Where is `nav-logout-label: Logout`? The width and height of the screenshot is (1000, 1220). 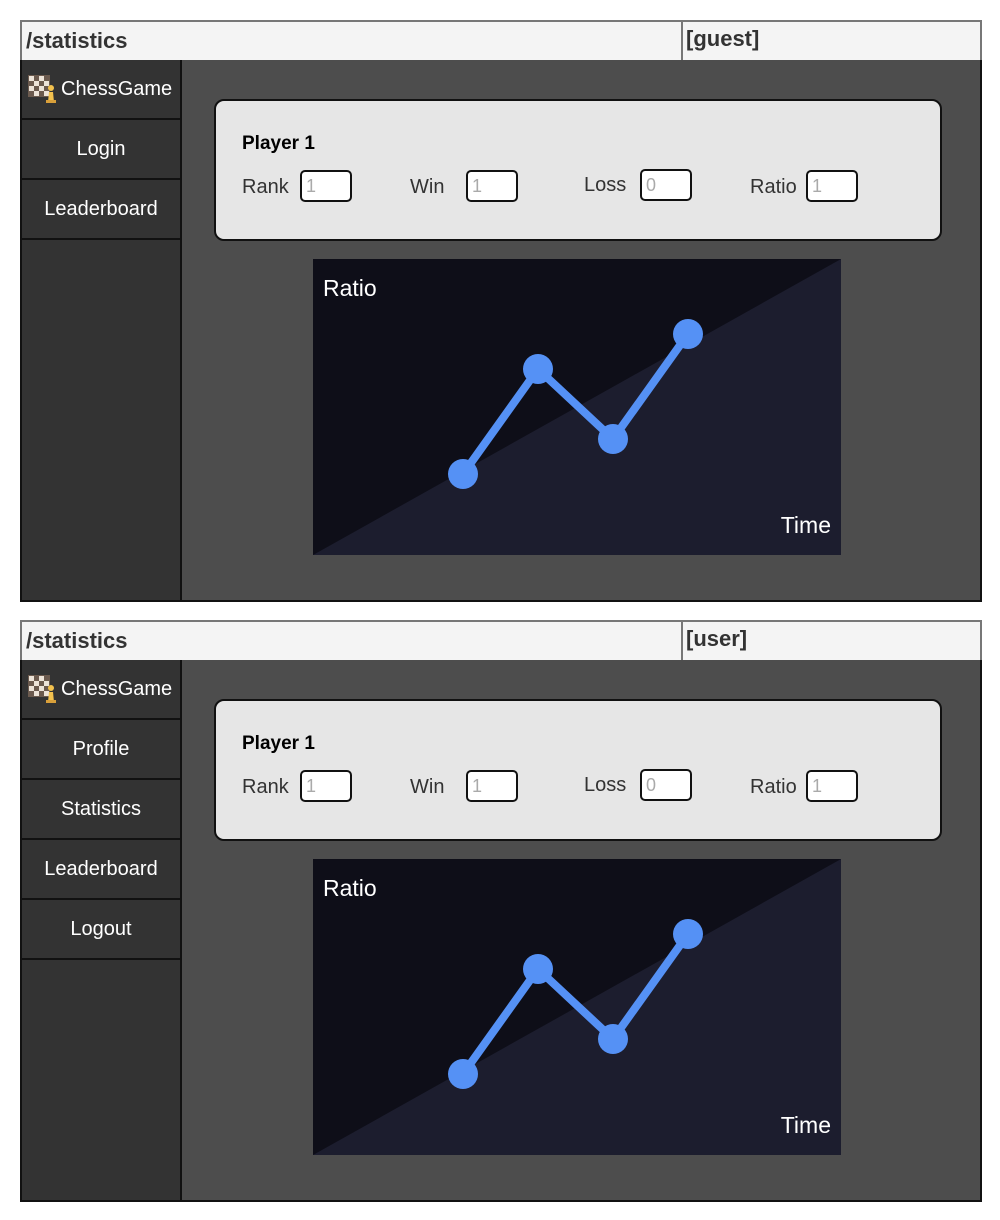
nav-logout-label: Logout is located at coordinates (101, 928).